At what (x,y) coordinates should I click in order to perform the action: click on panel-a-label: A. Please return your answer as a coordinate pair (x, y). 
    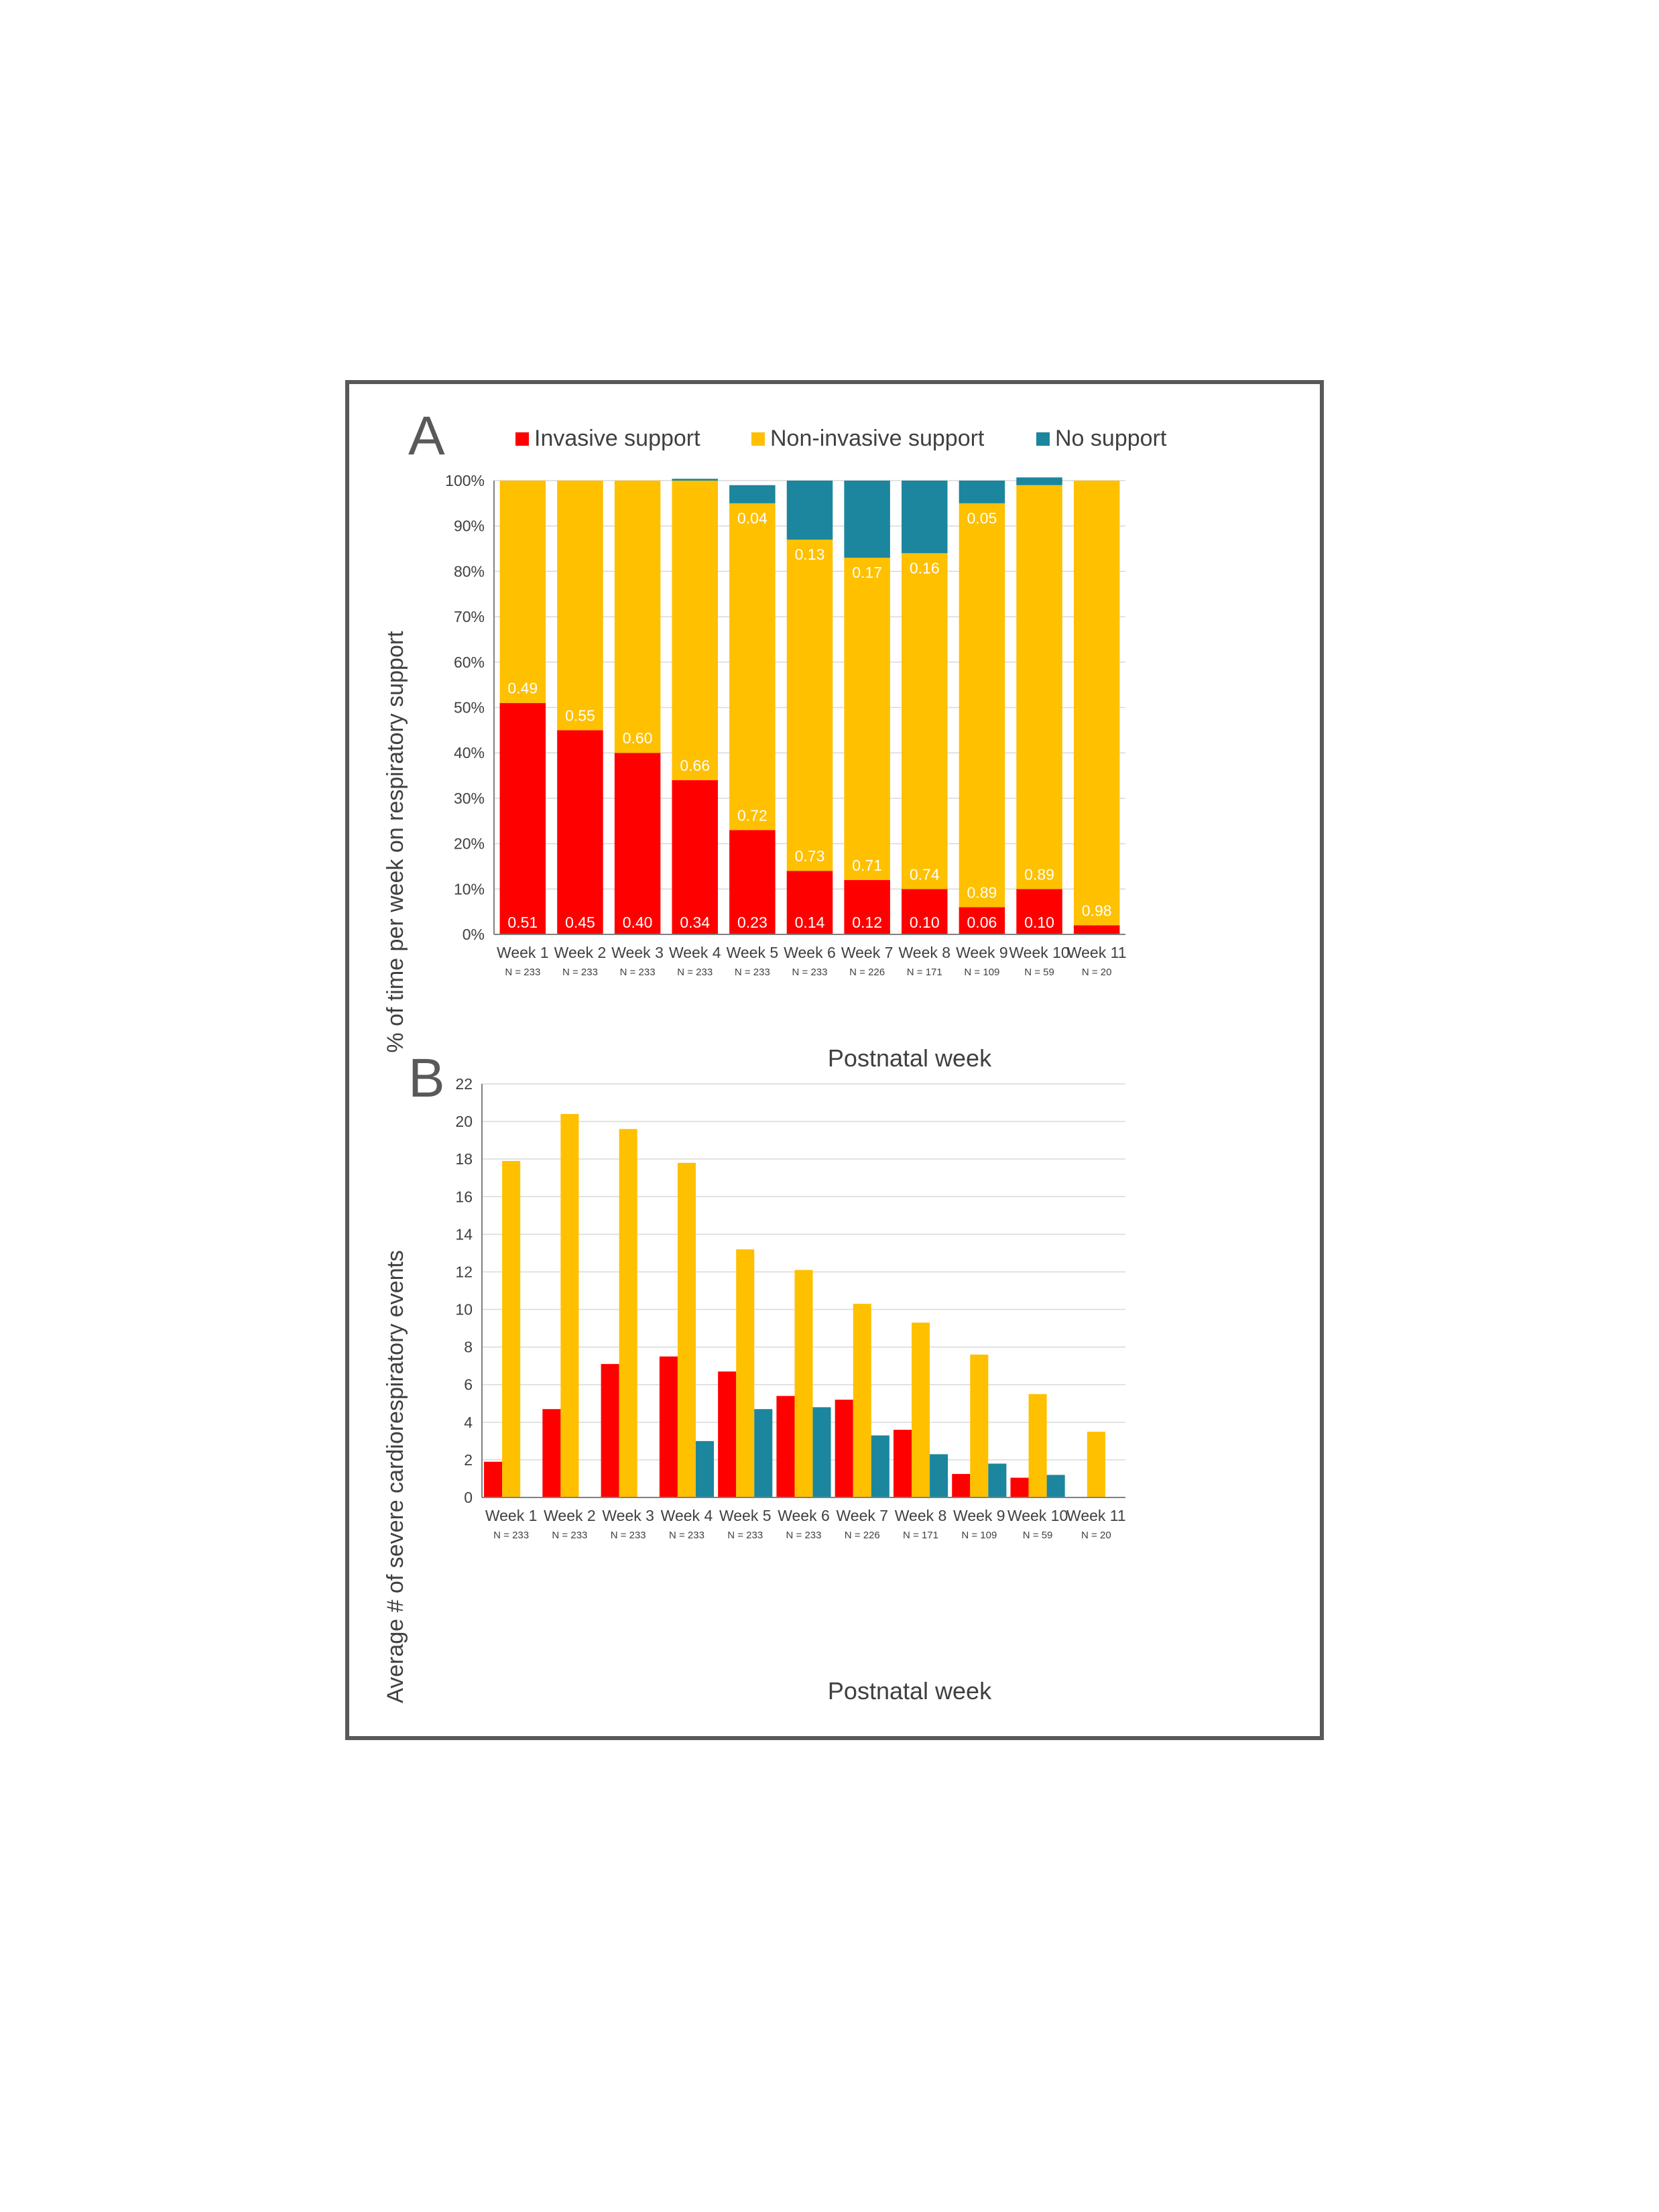
    Looking at the image, I should click on (426, 436).